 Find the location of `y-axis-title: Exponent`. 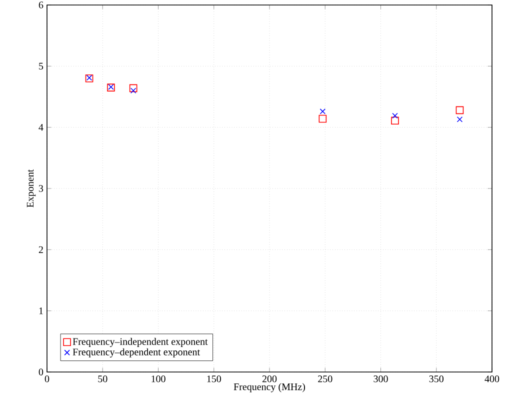

y-axis-title: Exponent is located at coordinates (31, 188).